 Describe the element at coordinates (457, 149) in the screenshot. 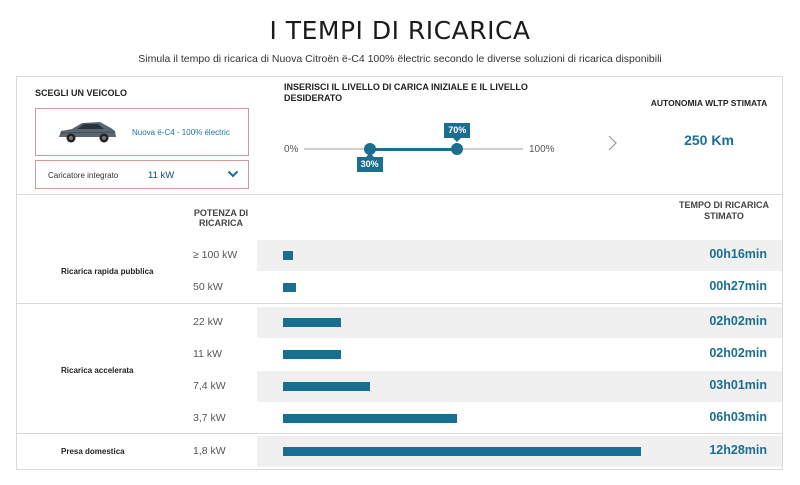

I see `end-level-handle` at that location.